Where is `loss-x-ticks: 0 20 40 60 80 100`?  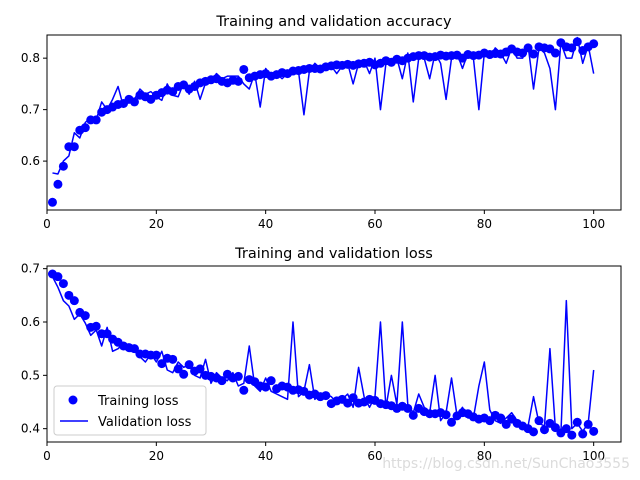 loss-x-ticks: 0 20 40 60 80 100 is located at coordinates (324, 452).